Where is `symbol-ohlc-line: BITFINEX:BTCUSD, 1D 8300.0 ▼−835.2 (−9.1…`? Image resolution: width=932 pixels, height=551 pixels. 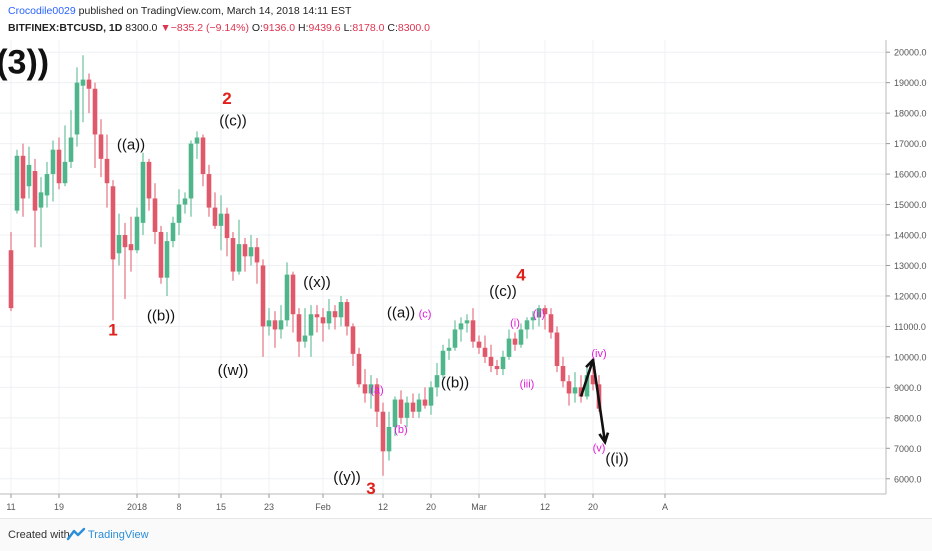
symbol-ohlc-line: BITFINEX:BTCUSD, 1D 8300.0 ▼−835.2 (−9.1… is located at coordinates (219, 28).